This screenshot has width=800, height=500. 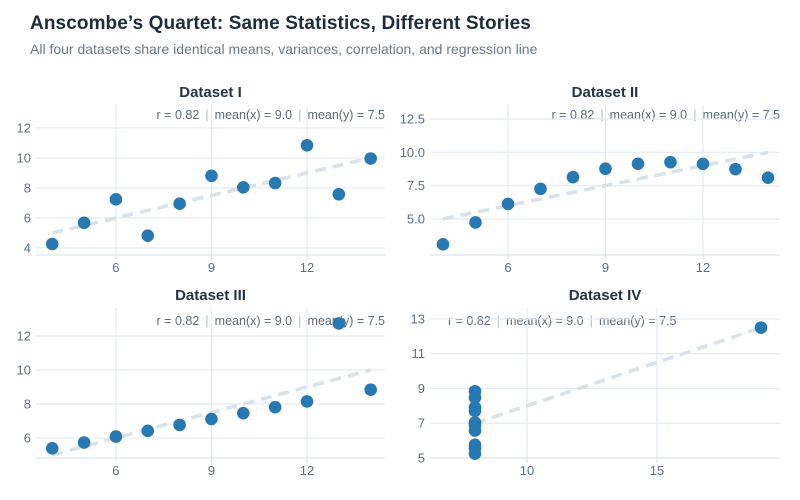 What do you see at coordinates (418, 318) in the screenshot?
I see `y-tick-label: 13` at bounding box center [418, 318].